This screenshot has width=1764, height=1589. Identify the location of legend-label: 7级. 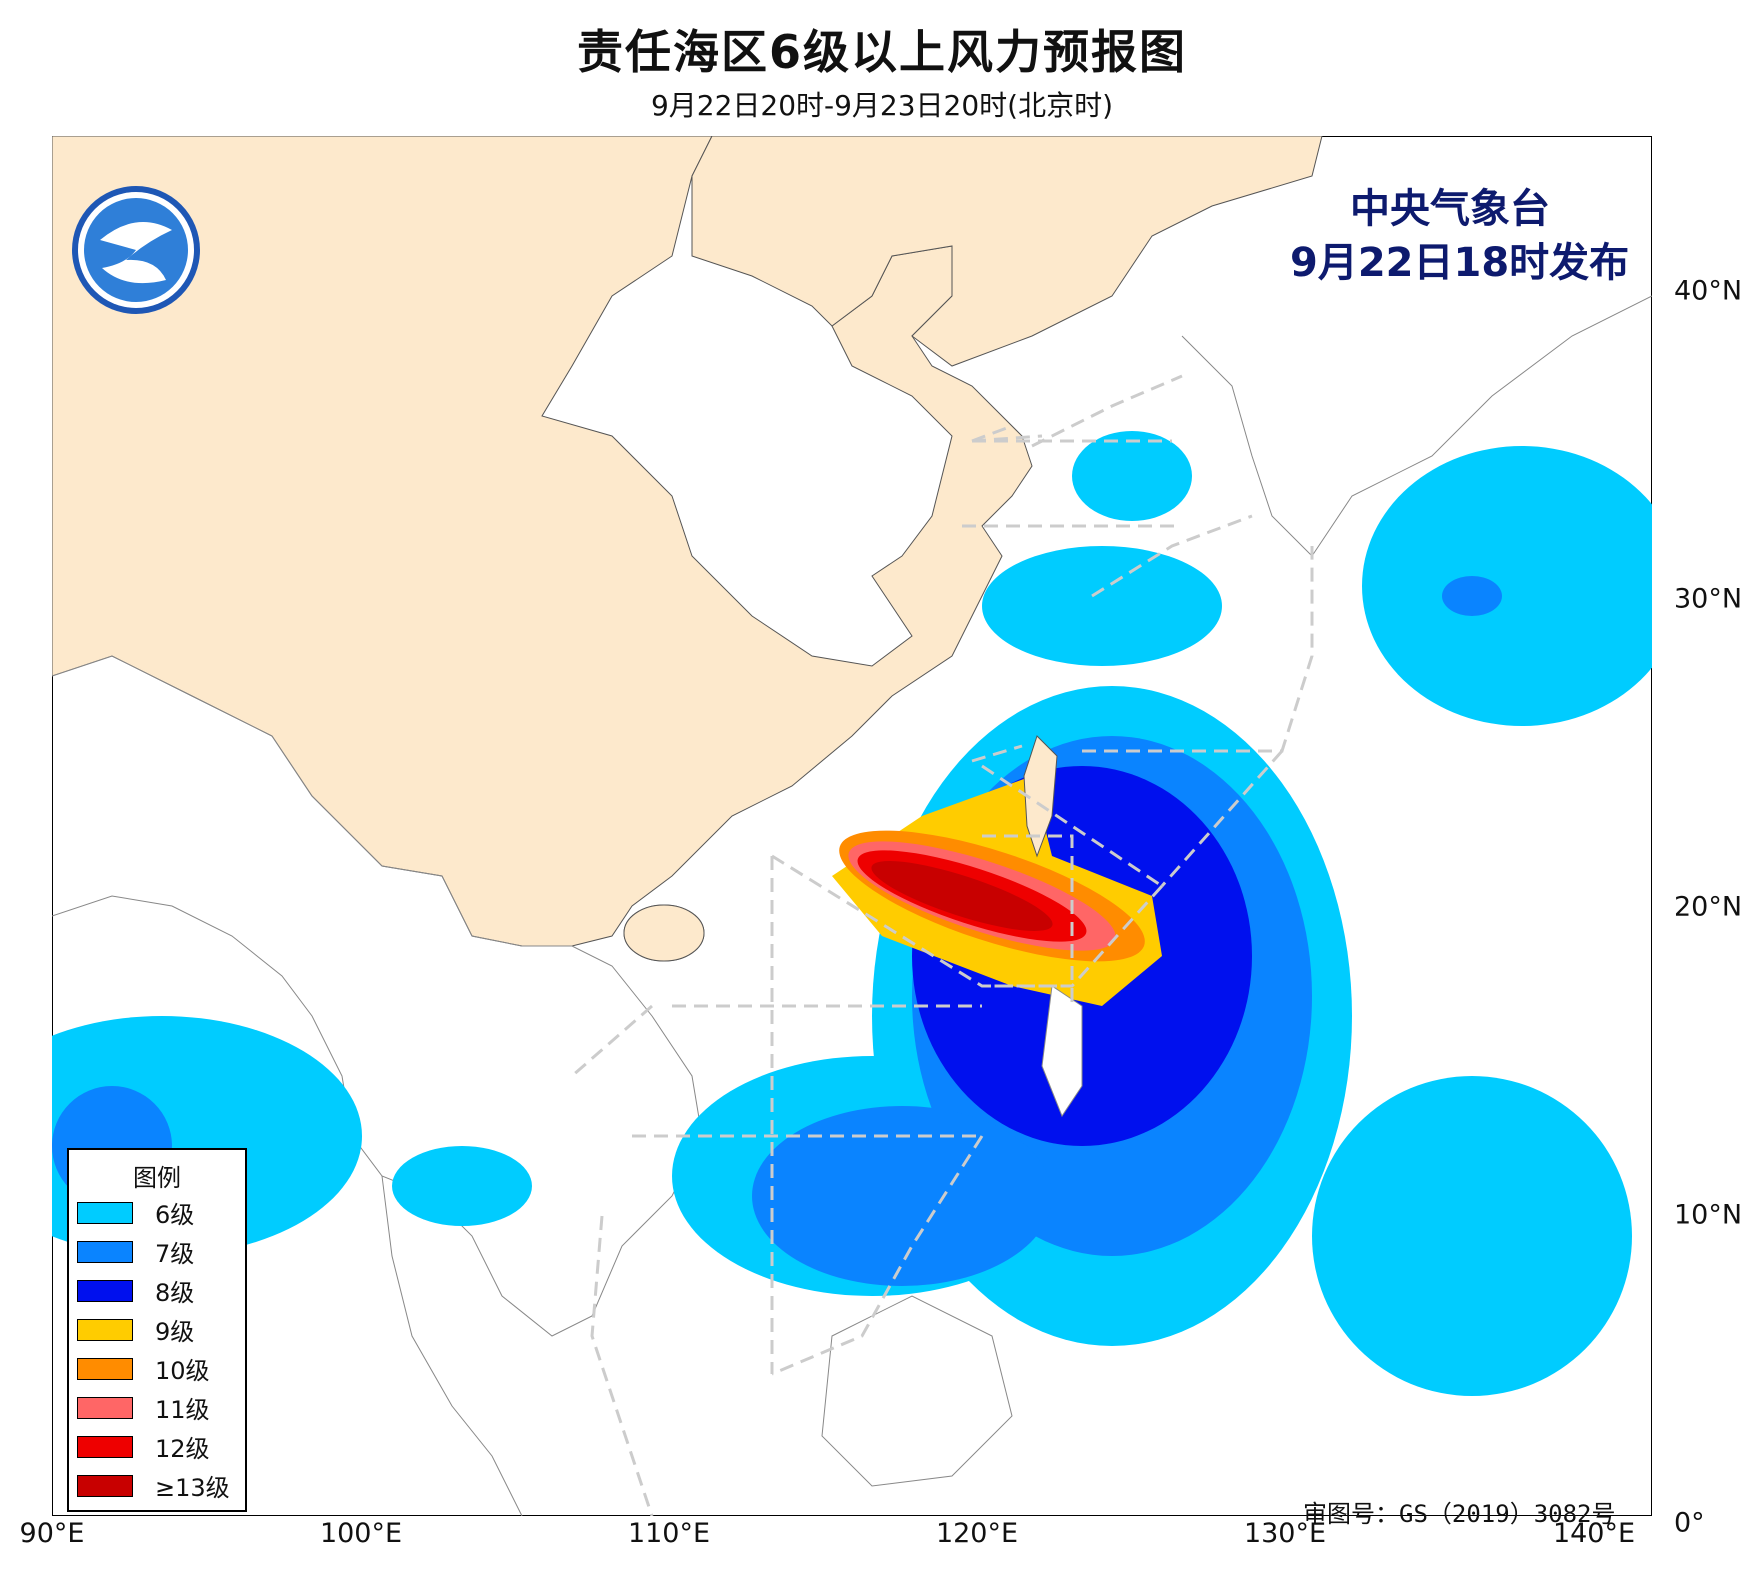
(175, 1254).